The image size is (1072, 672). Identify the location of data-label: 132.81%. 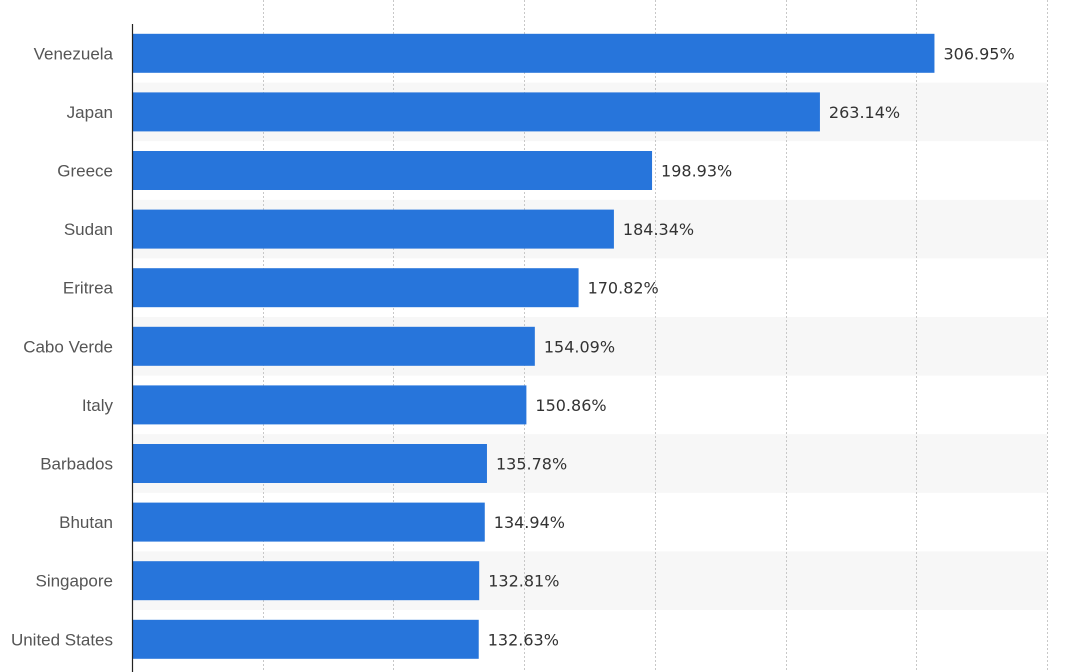
(523, 581).